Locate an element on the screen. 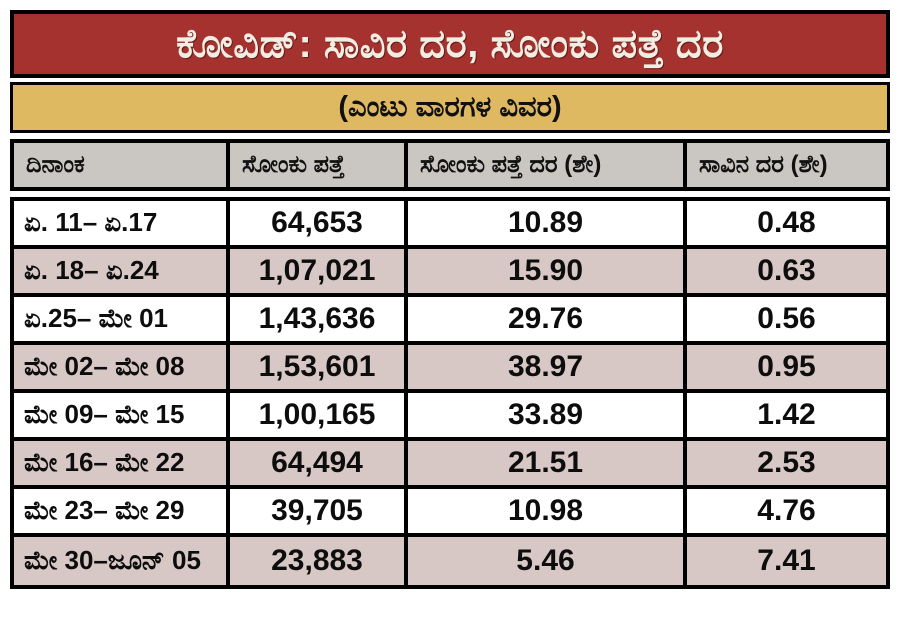  date-cell: ಮೇ 23– ಮೇ 29 is located at coordinates (122, 513).